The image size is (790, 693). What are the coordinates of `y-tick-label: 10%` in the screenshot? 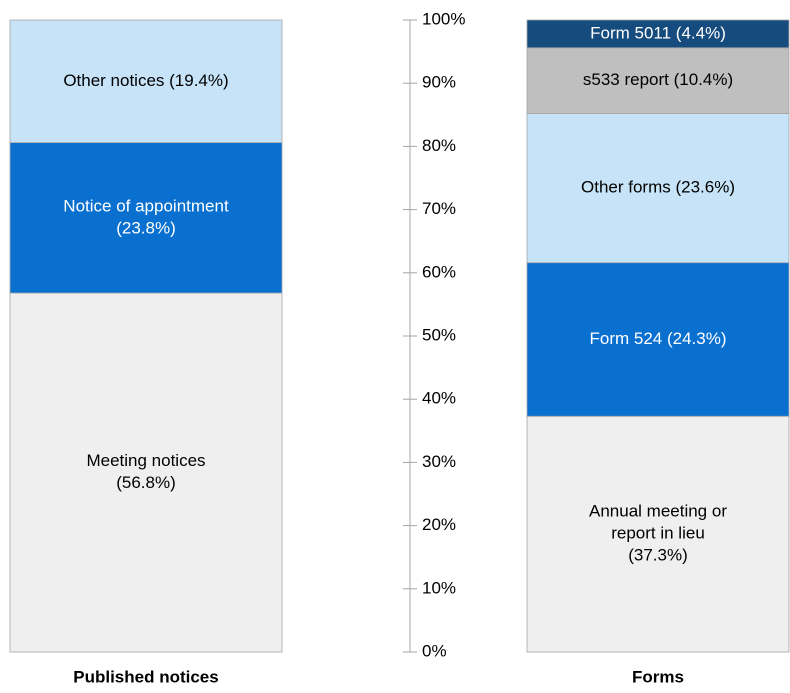 It's located at (439, 587).